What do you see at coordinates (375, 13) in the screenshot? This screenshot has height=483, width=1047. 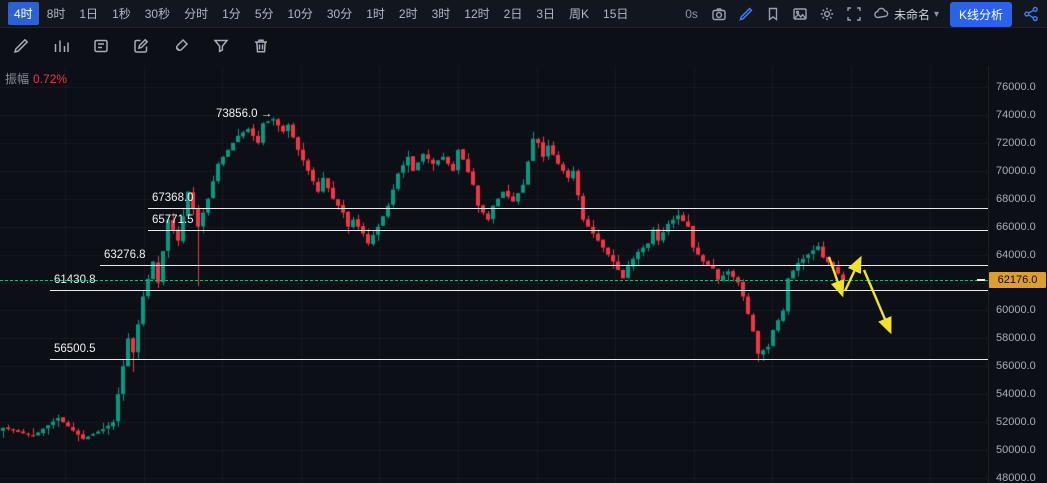 I see `timeframe-1时: 1时` at bounding box center [375, 13].